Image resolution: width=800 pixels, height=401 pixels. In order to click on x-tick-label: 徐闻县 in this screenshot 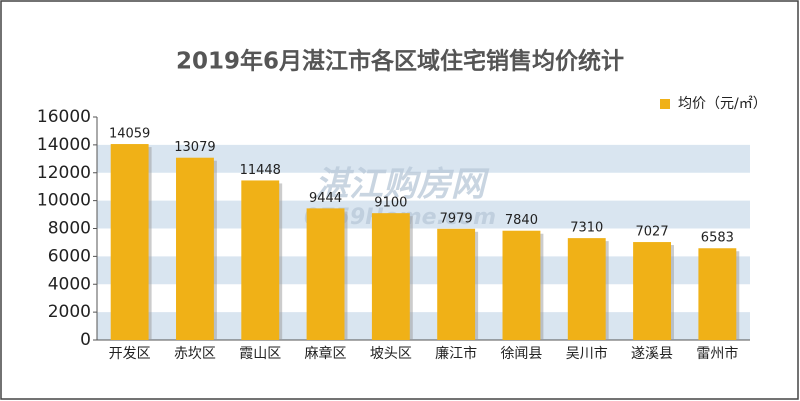, I will do `click(521, 354)`.